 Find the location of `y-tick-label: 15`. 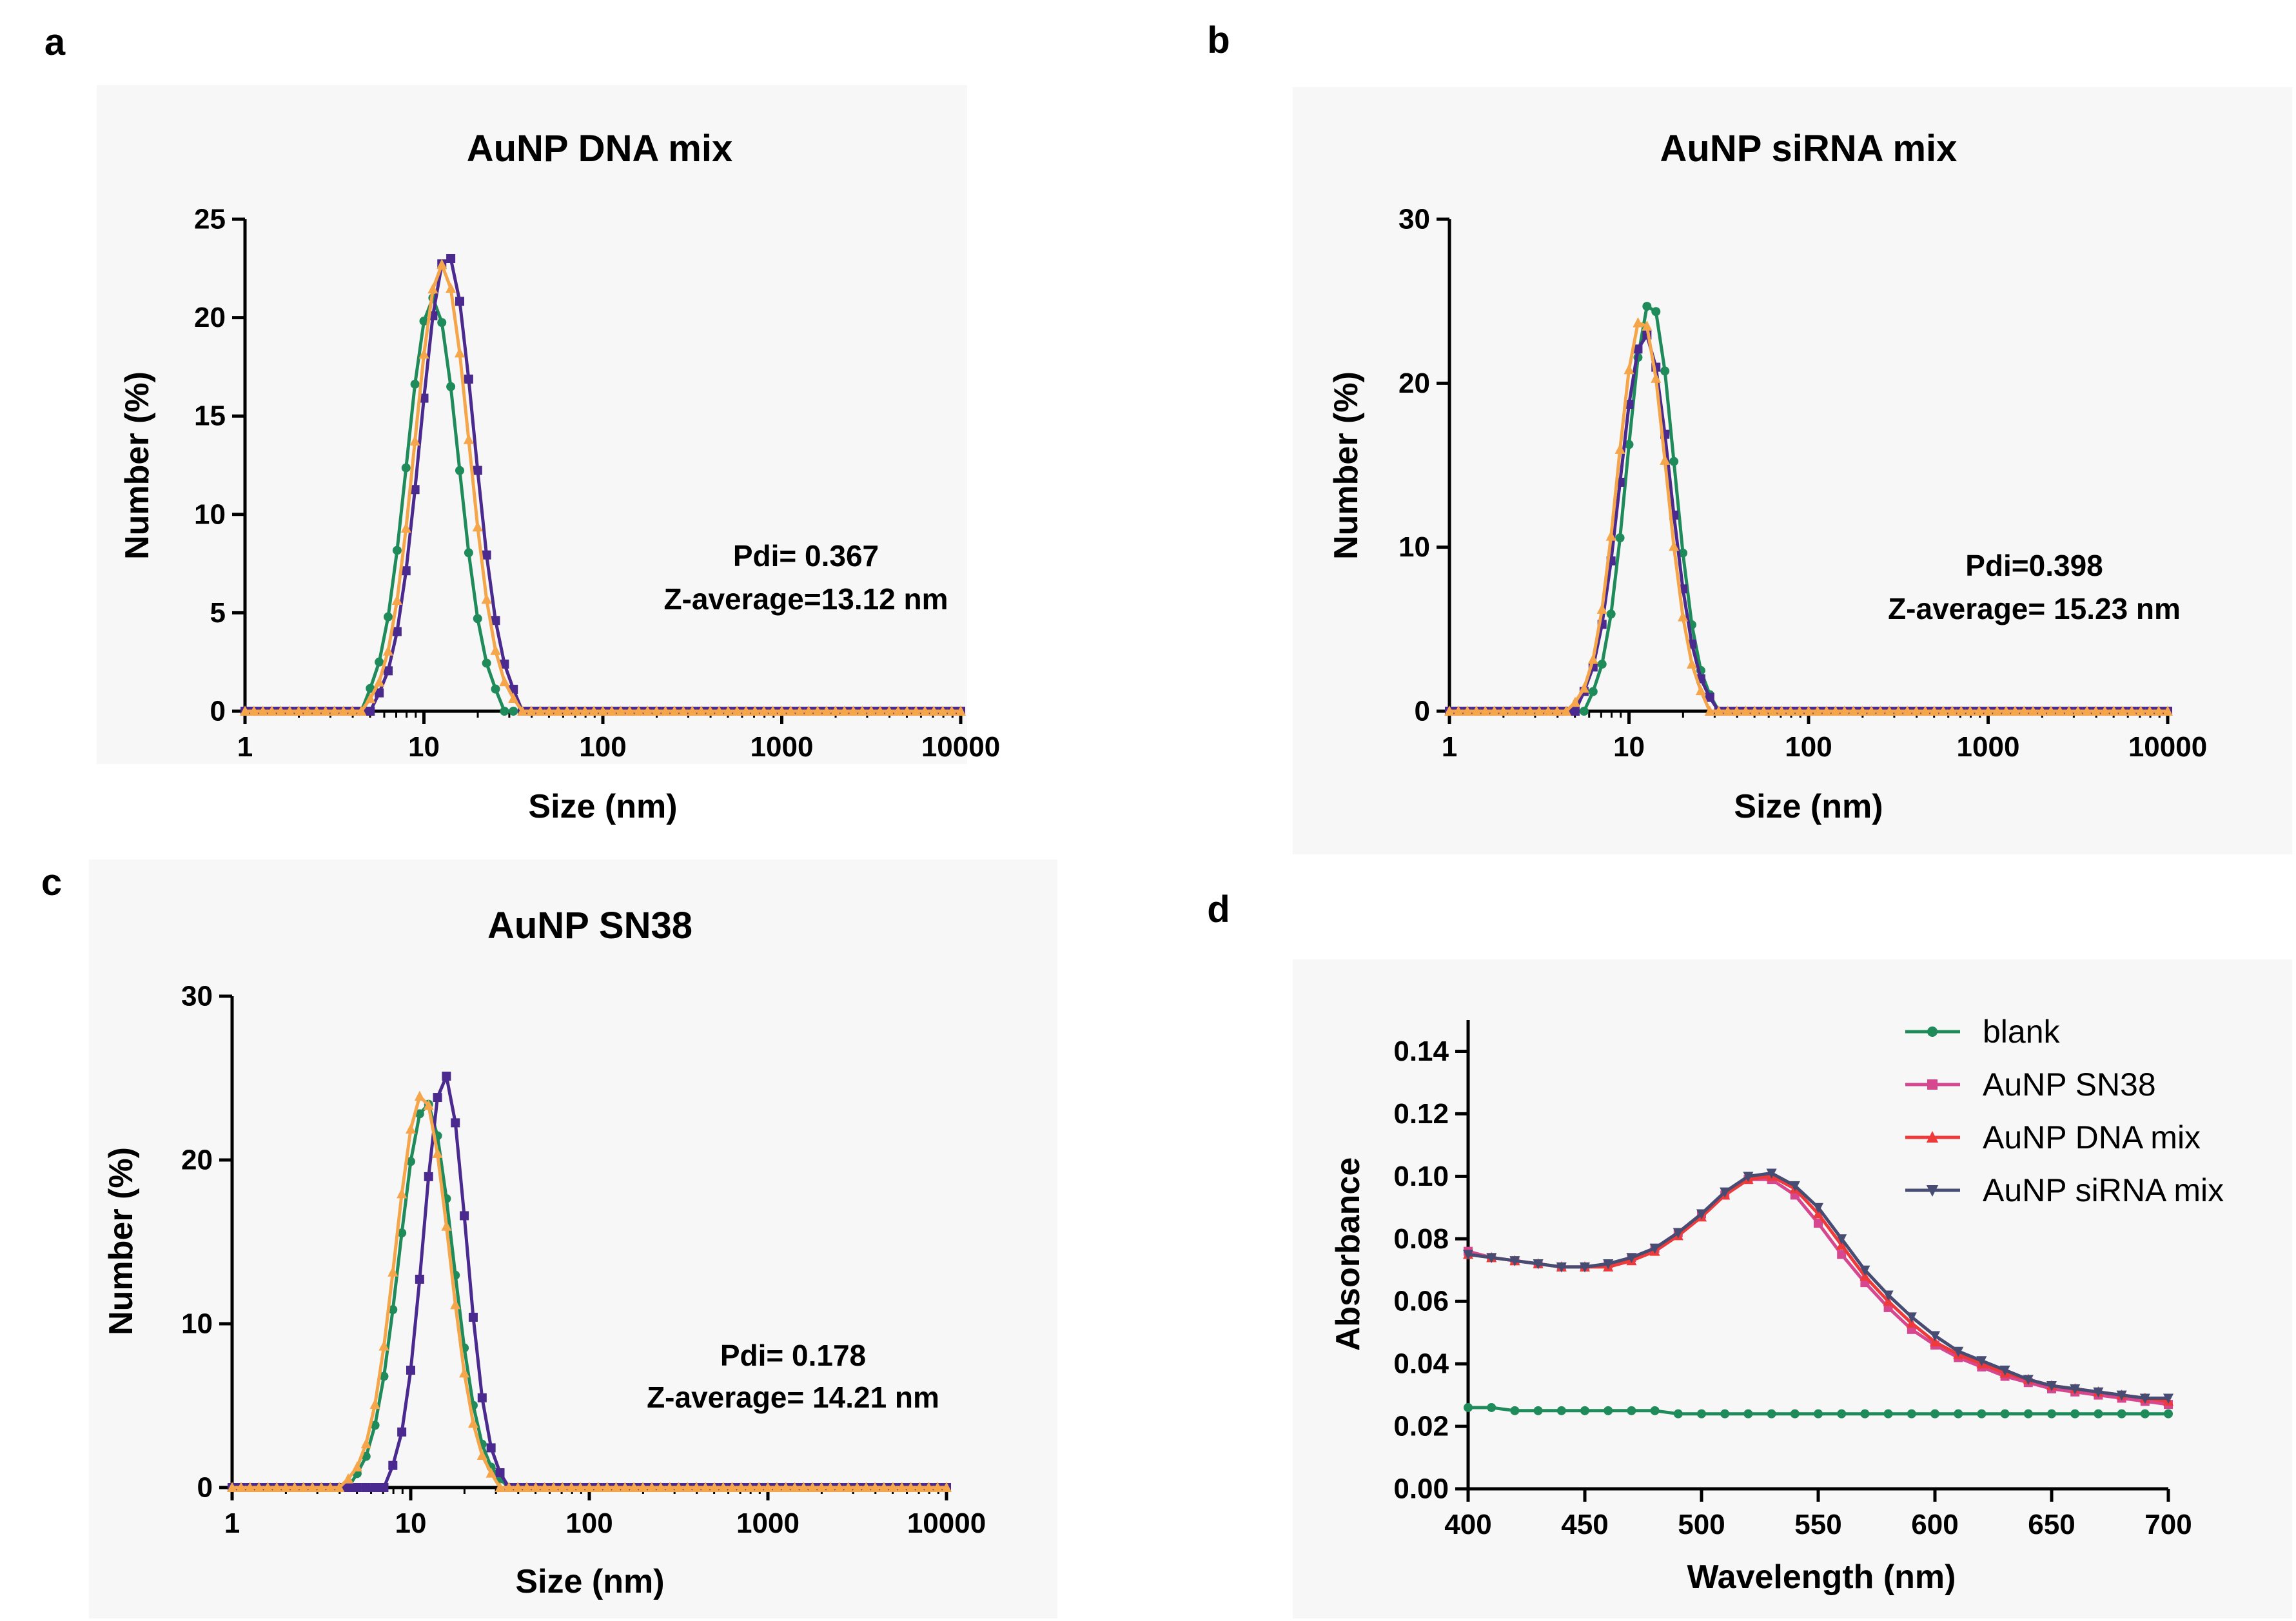

y-tick-label: 15 is located at coordinates (210, 416).